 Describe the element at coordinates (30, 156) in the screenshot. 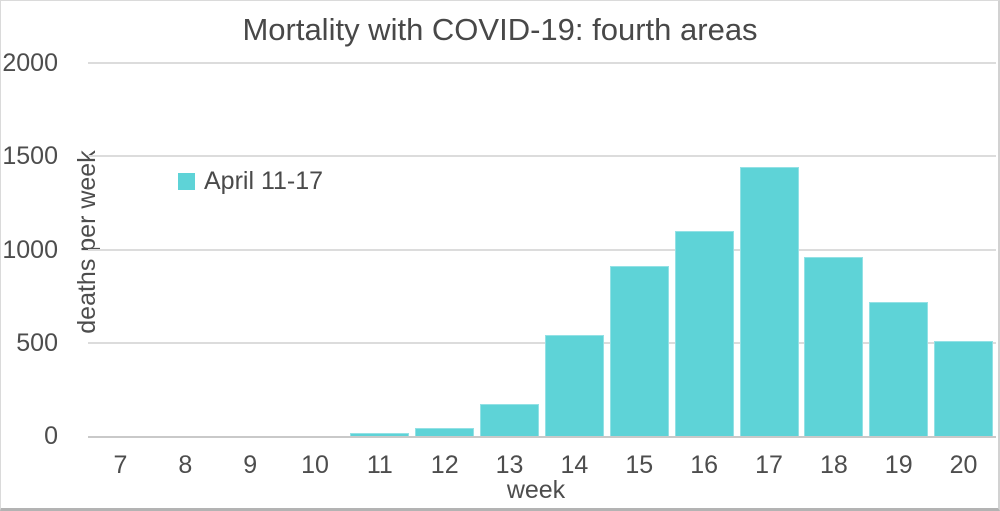

I see `y-tick-1500: 1500` at that location.